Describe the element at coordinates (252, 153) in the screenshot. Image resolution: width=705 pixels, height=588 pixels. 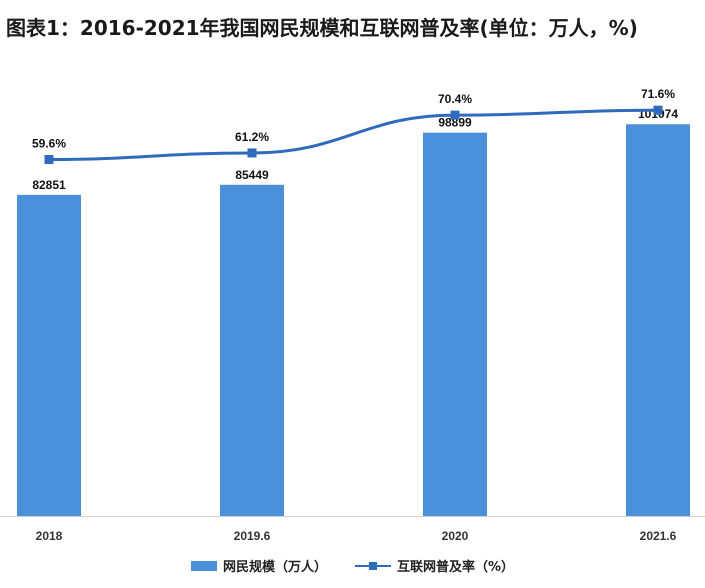
I see `line-marker-2019.6` at that location.